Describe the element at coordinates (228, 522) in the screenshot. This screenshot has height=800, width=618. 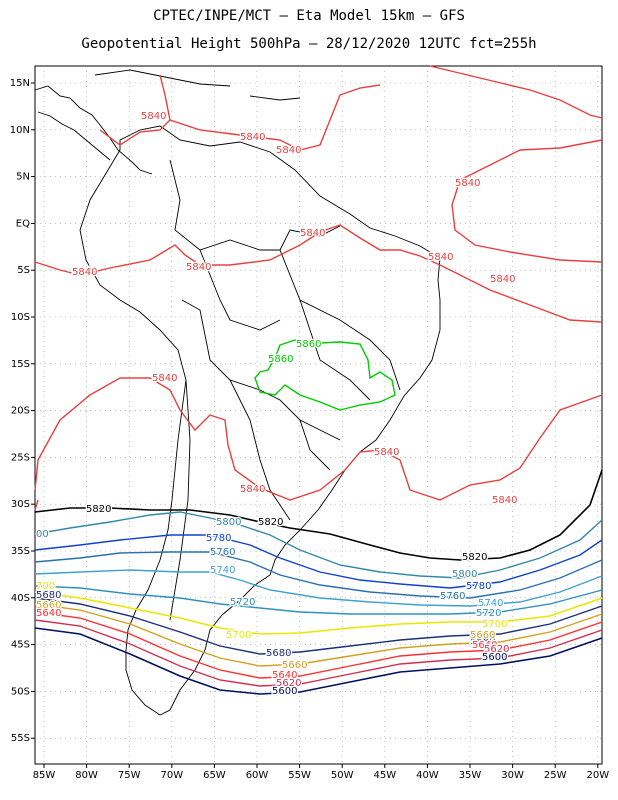
I see `contour-label: 5800` at that location.